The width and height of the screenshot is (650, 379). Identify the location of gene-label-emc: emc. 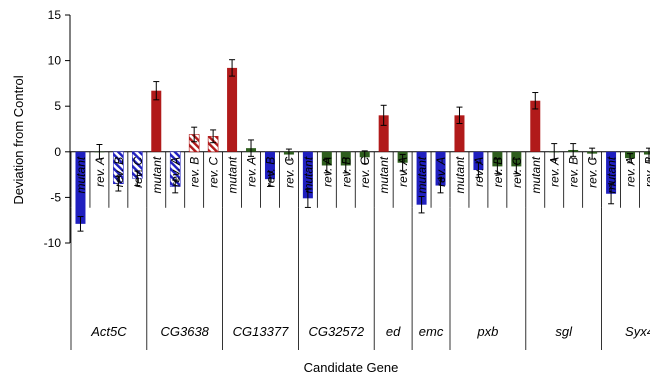
(431, 331).